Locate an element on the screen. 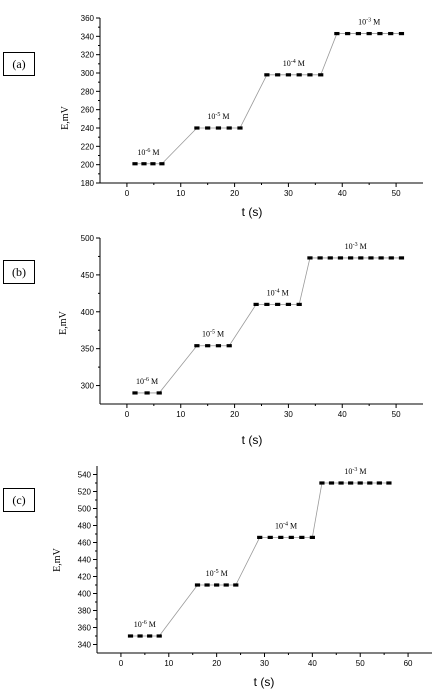  y-tick-label: 420 is located at coordinates (85, 577).